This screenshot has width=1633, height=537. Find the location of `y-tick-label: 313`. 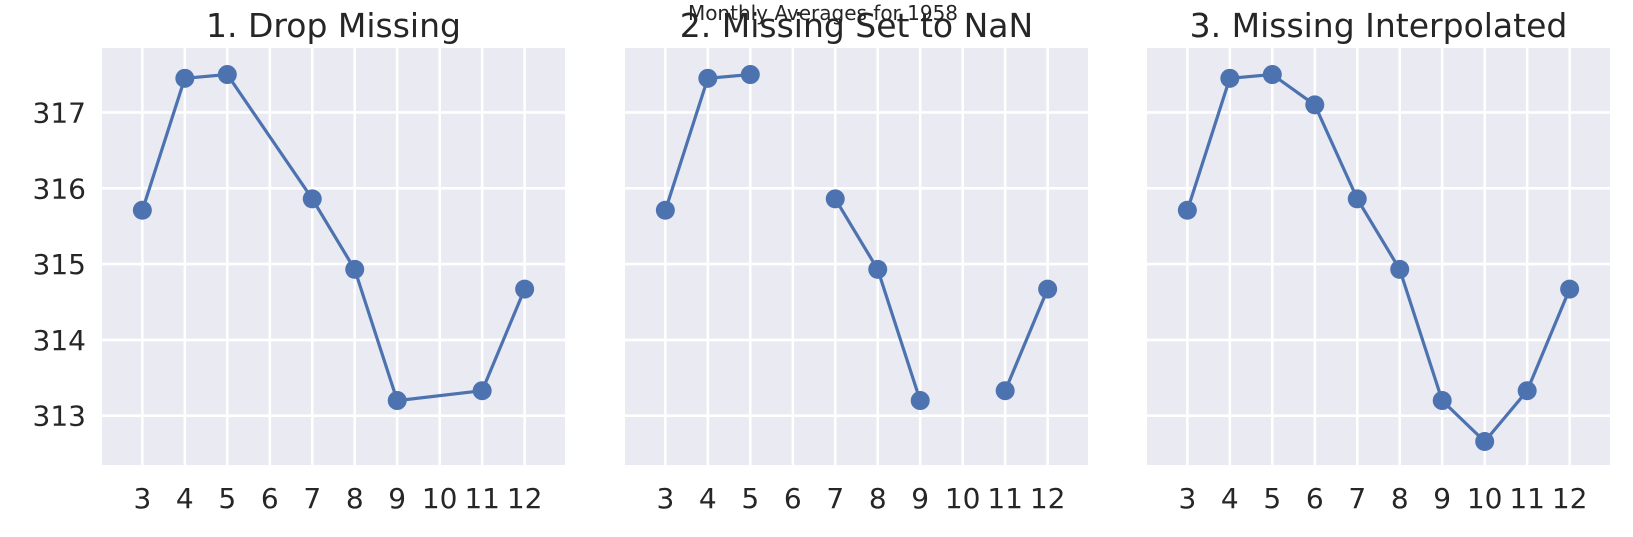

y-tick-label: 313 is located at coordinates (59, 416).